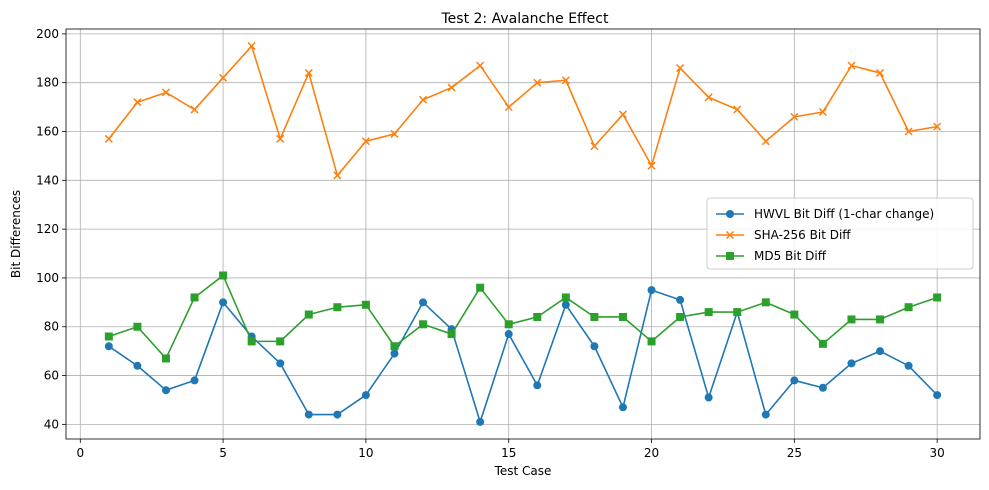  I want to click on y-tick-label: 140, so click(47, 180).